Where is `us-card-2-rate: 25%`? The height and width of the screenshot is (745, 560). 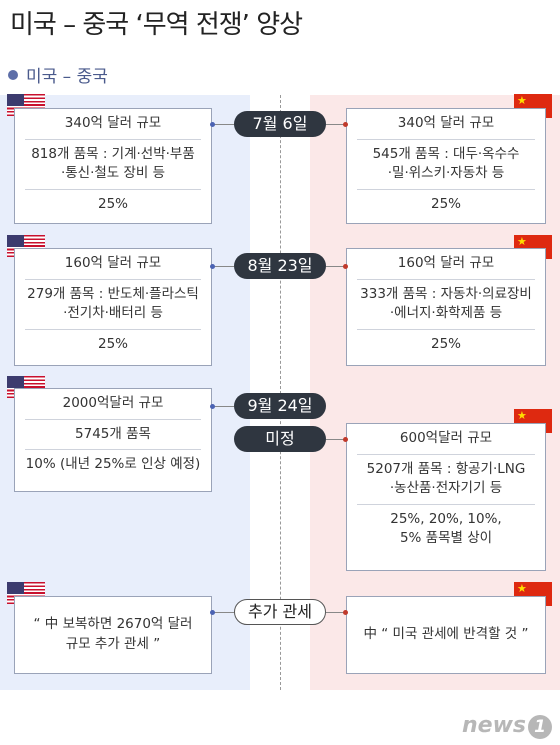 us-card-2-rate: 25% is located at coordinates (113, 344).